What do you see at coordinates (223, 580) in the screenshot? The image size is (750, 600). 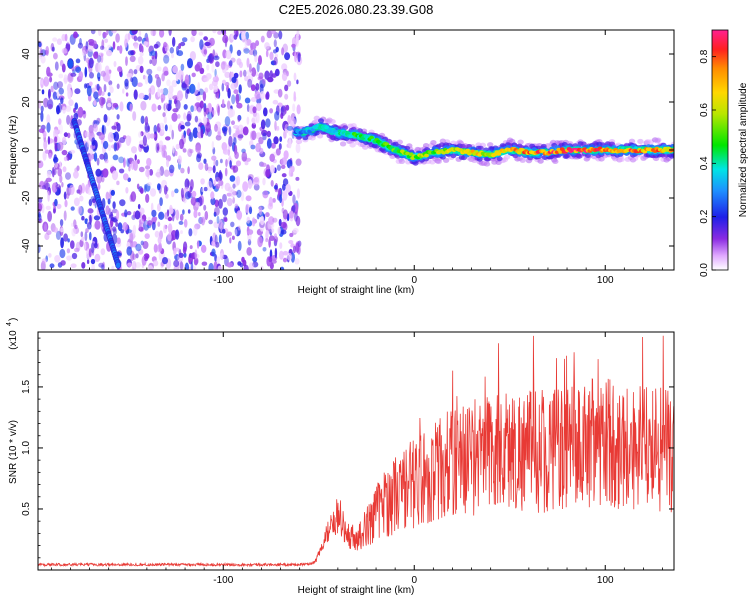 I see `x-tick-label: -100` at bounding box center [223, 580].